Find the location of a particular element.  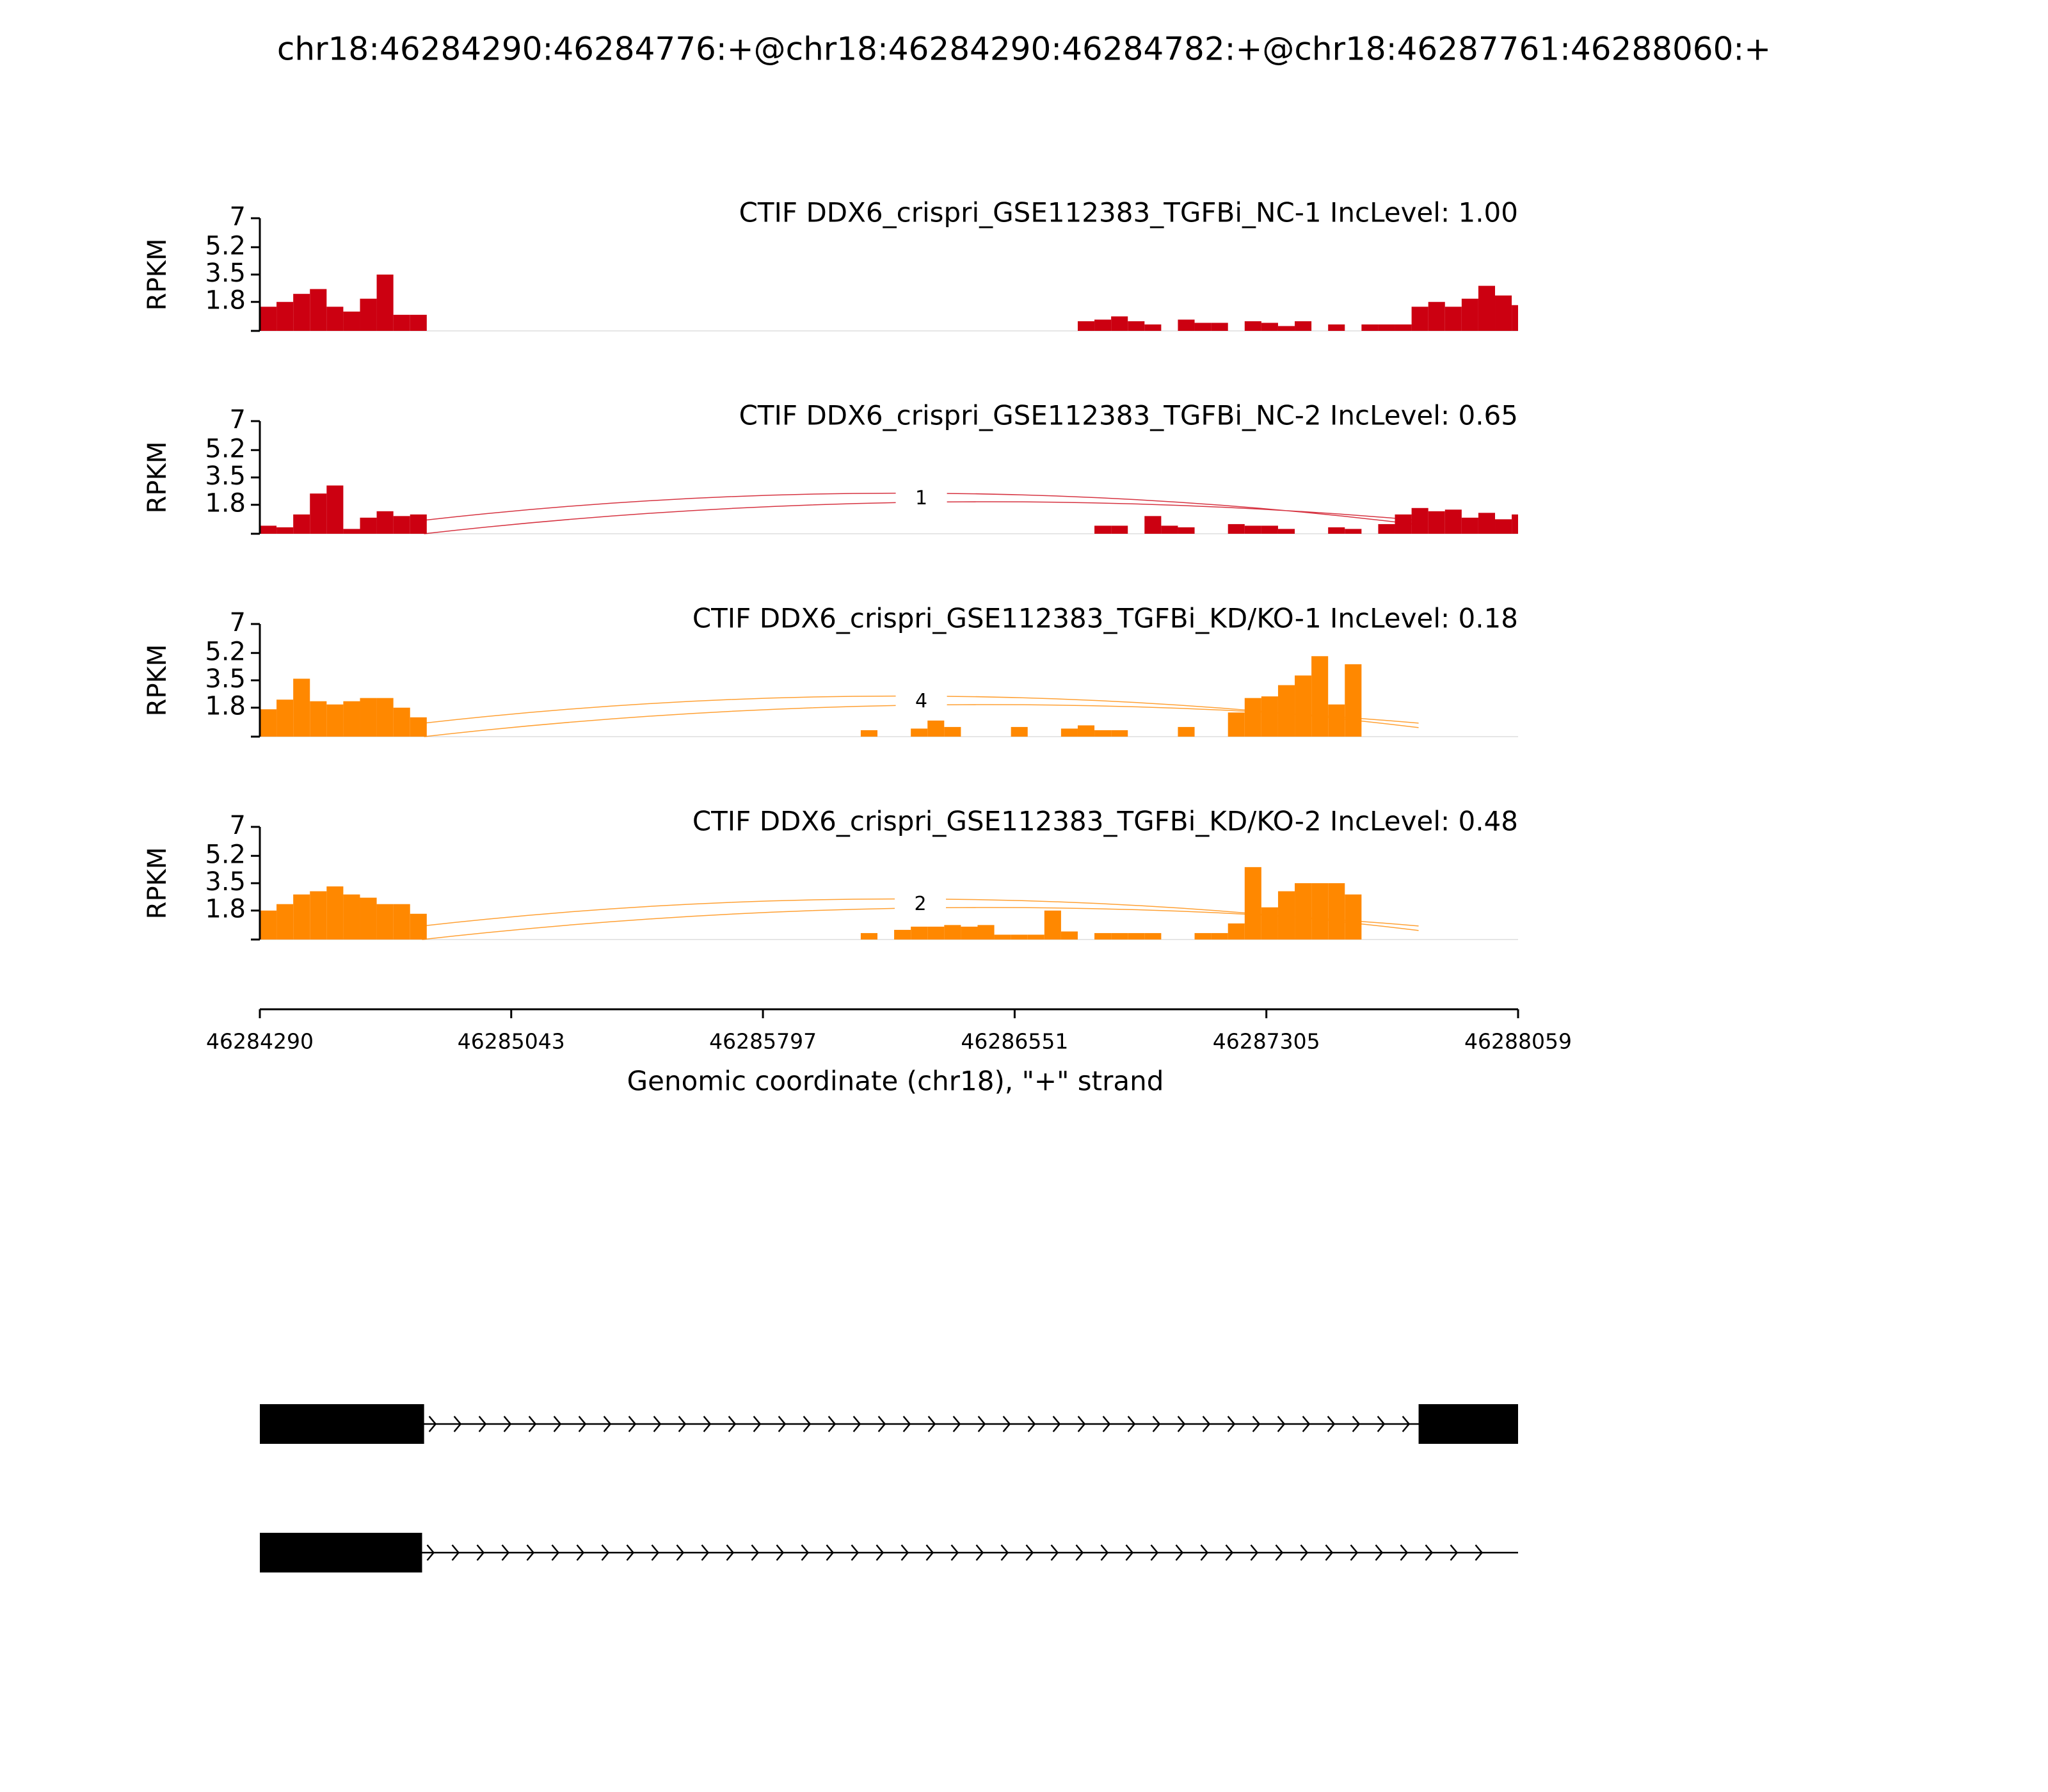

x-tick-label: 46284290 is located at coordinates (260, 1041).